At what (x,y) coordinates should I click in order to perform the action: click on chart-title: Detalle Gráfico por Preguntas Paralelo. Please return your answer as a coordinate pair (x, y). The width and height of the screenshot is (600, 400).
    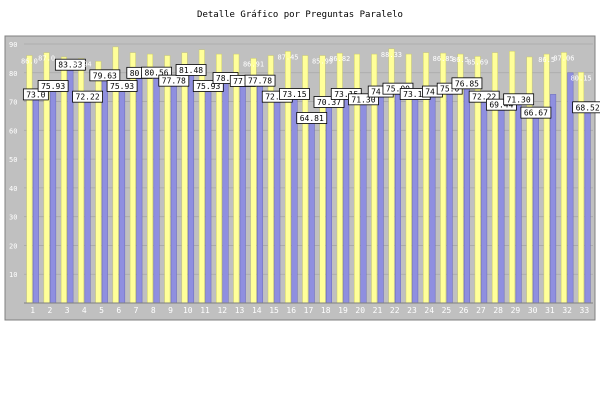
    Looking at the image, I should click on (300, 15).